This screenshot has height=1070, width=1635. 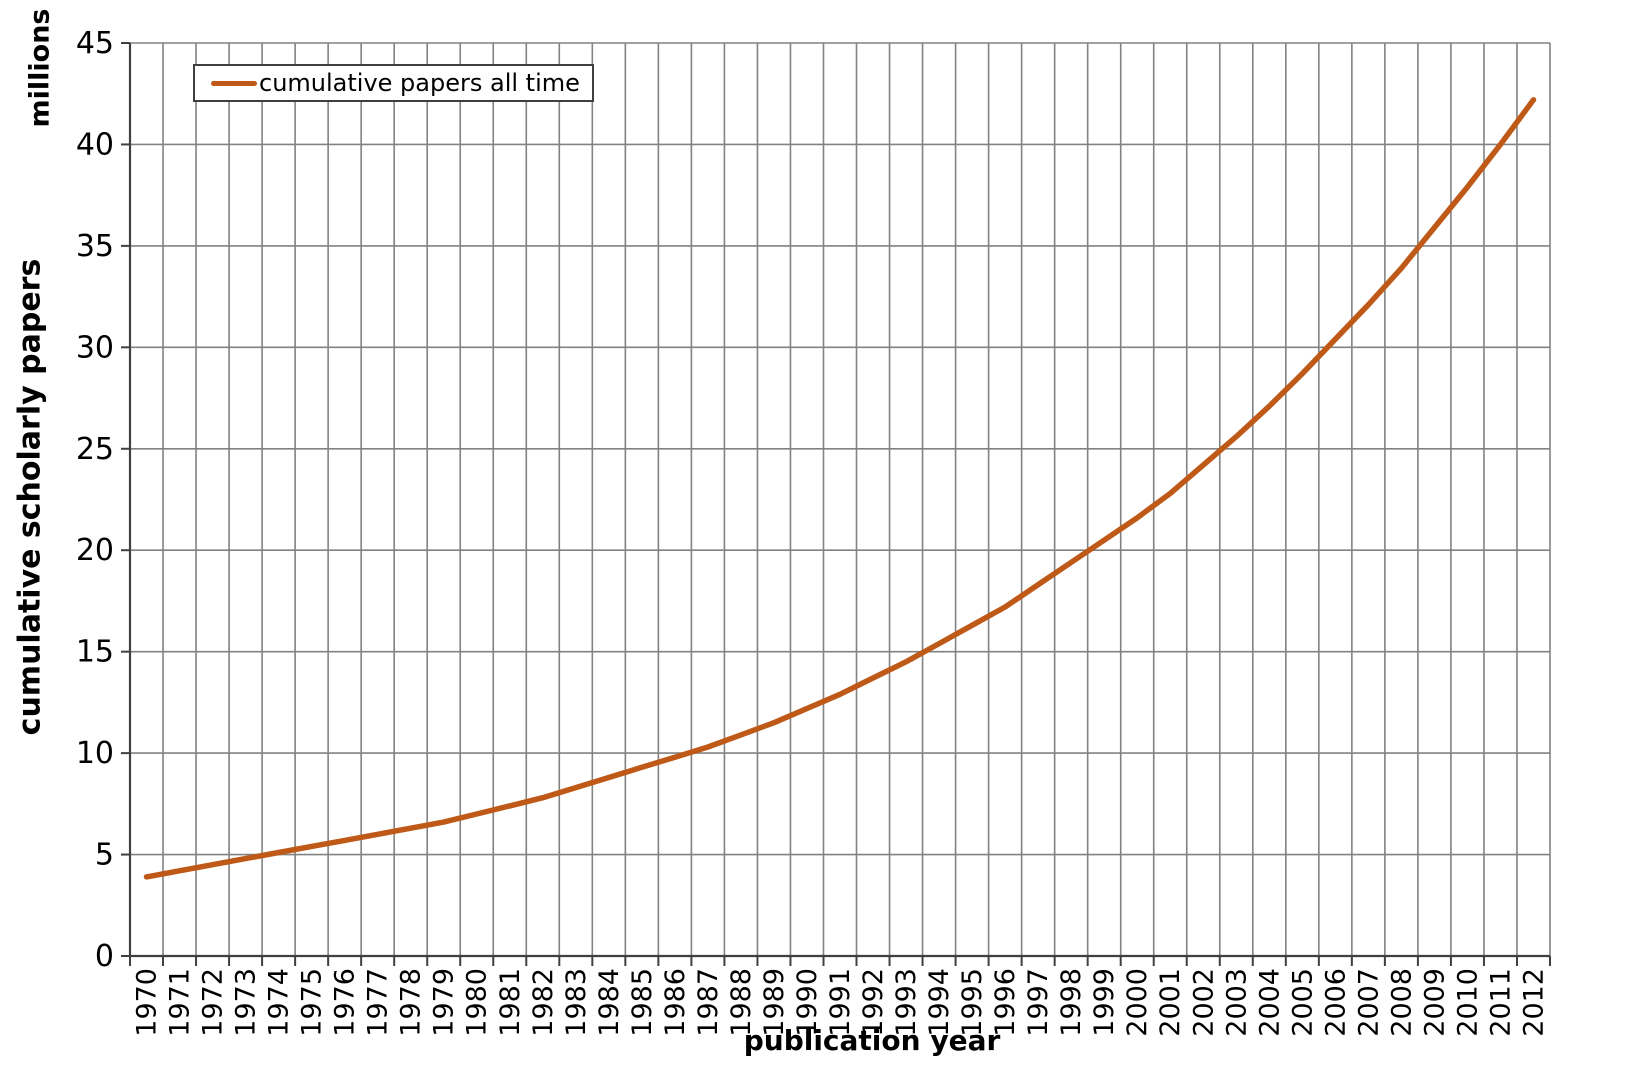 What do you see at coordinates (95, 246) in the screenshot?
I see `y-tick-label: 35` at bounding box center [95, 246].